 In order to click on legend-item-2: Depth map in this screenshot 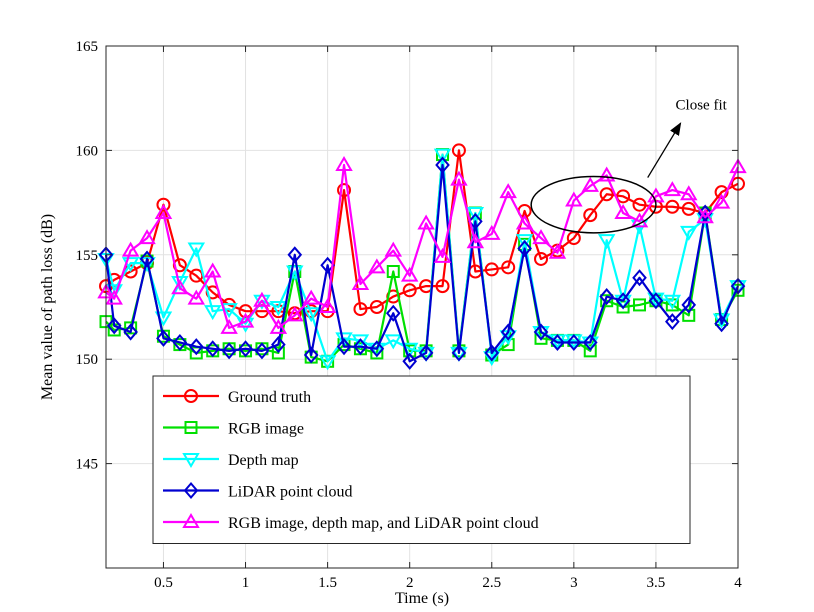, I will do `click(231, 460)`.